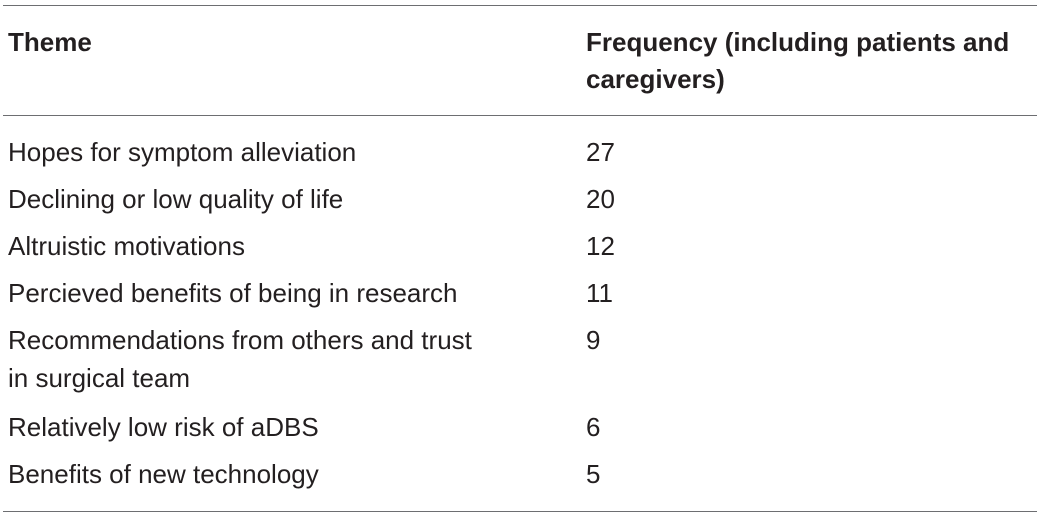 The width and height of the screenshot is (1040, 517). What do you see at coordinates (163, 474) in the screenshot?
I see `theme-cell: Benefits of new technology` at bounding box center [163, 474].